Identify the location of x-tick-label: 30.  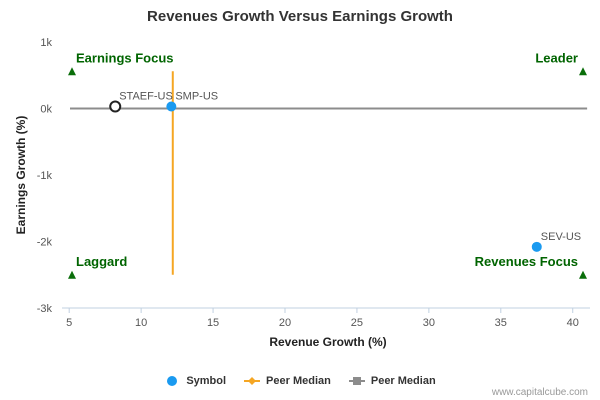
(429, 323).